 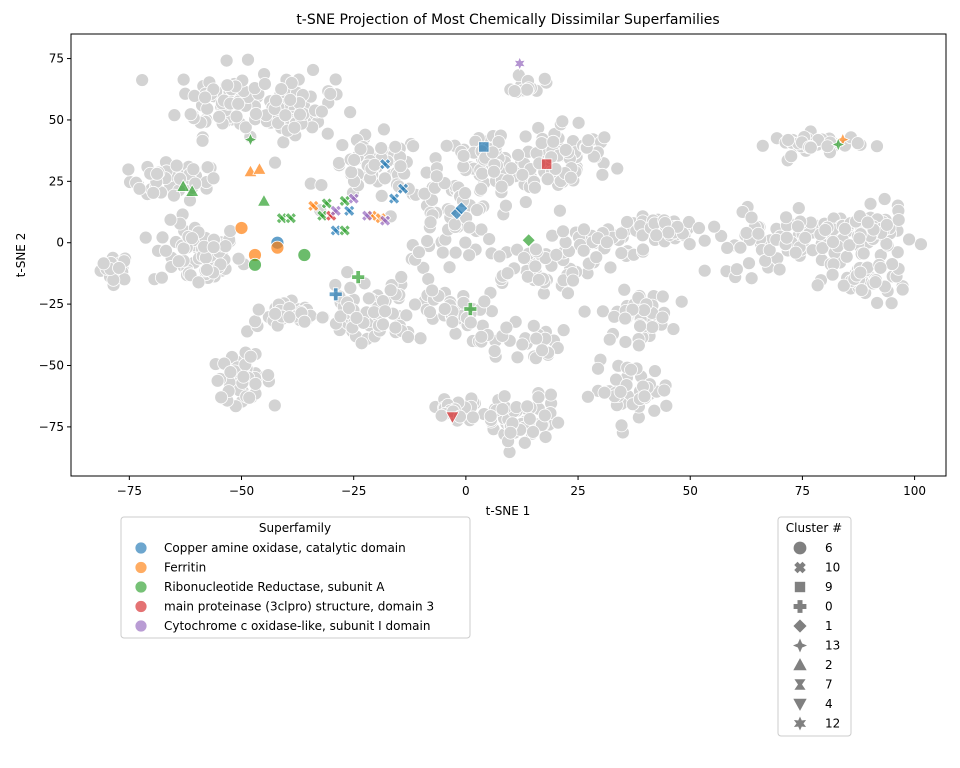 What do you see at coordinates (129, 491) in the screenshot?
I see `x-tick-label: −75` at bounding box center [129, 491].